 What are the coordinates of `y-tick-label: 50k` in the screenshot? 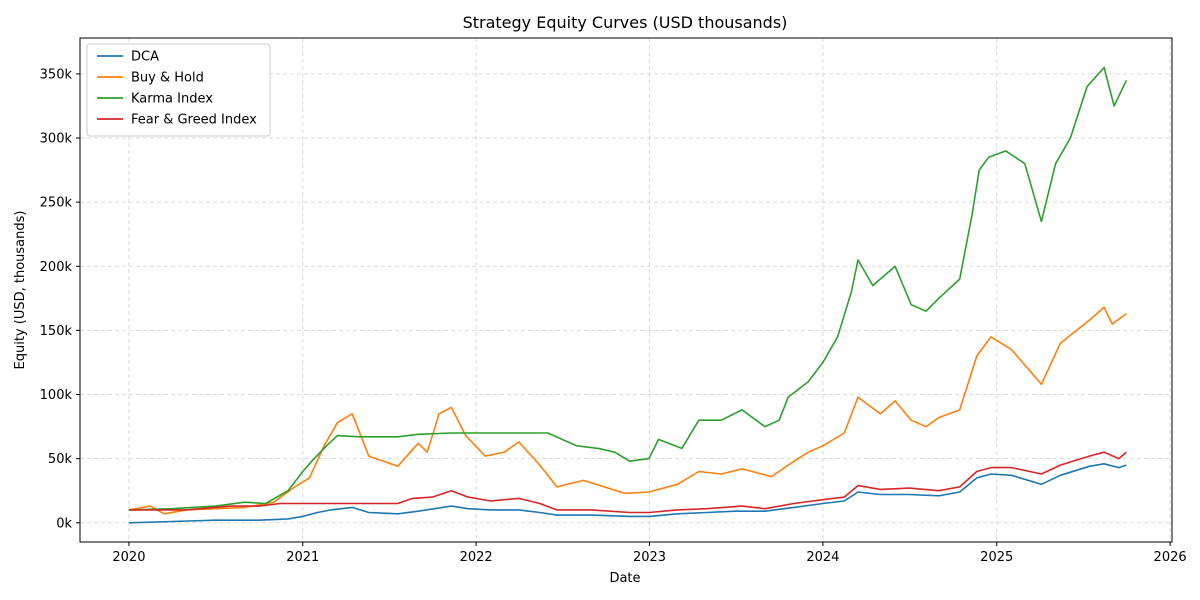 It's located at (60, 459).